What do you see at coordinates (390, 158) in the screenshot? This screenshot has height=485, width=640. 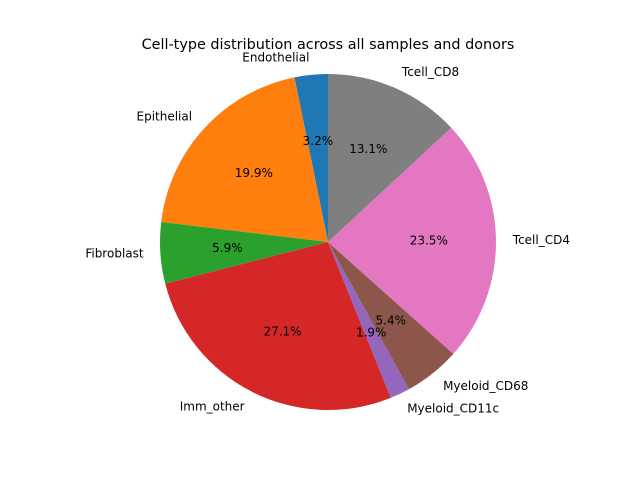 I see `pie-slice-tcell-cd8` at bounding box center [390, 158].